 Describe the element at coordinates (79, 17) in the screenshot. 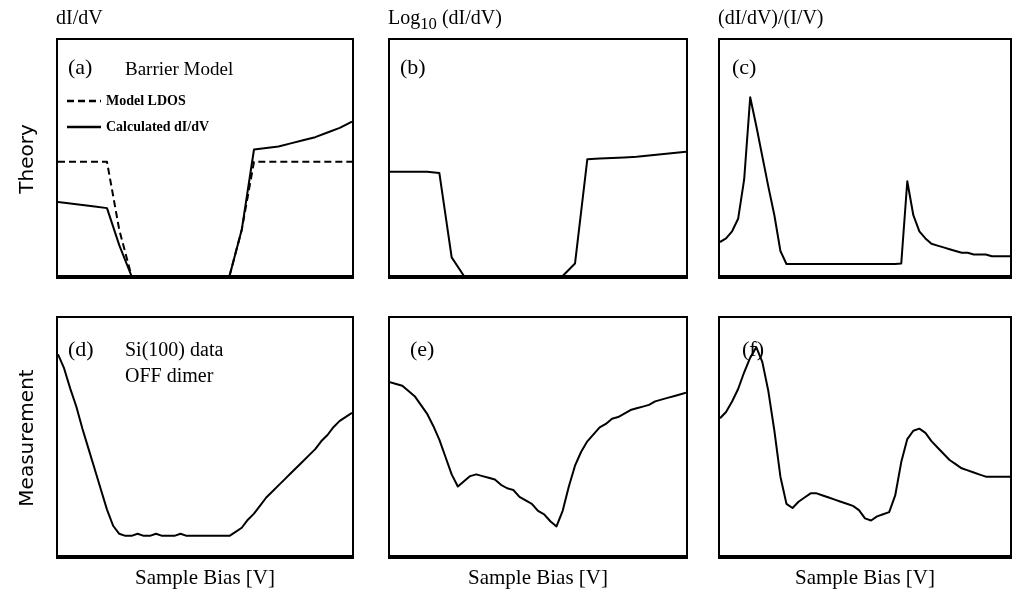

I see `chart-title: dI/dV` at that location.